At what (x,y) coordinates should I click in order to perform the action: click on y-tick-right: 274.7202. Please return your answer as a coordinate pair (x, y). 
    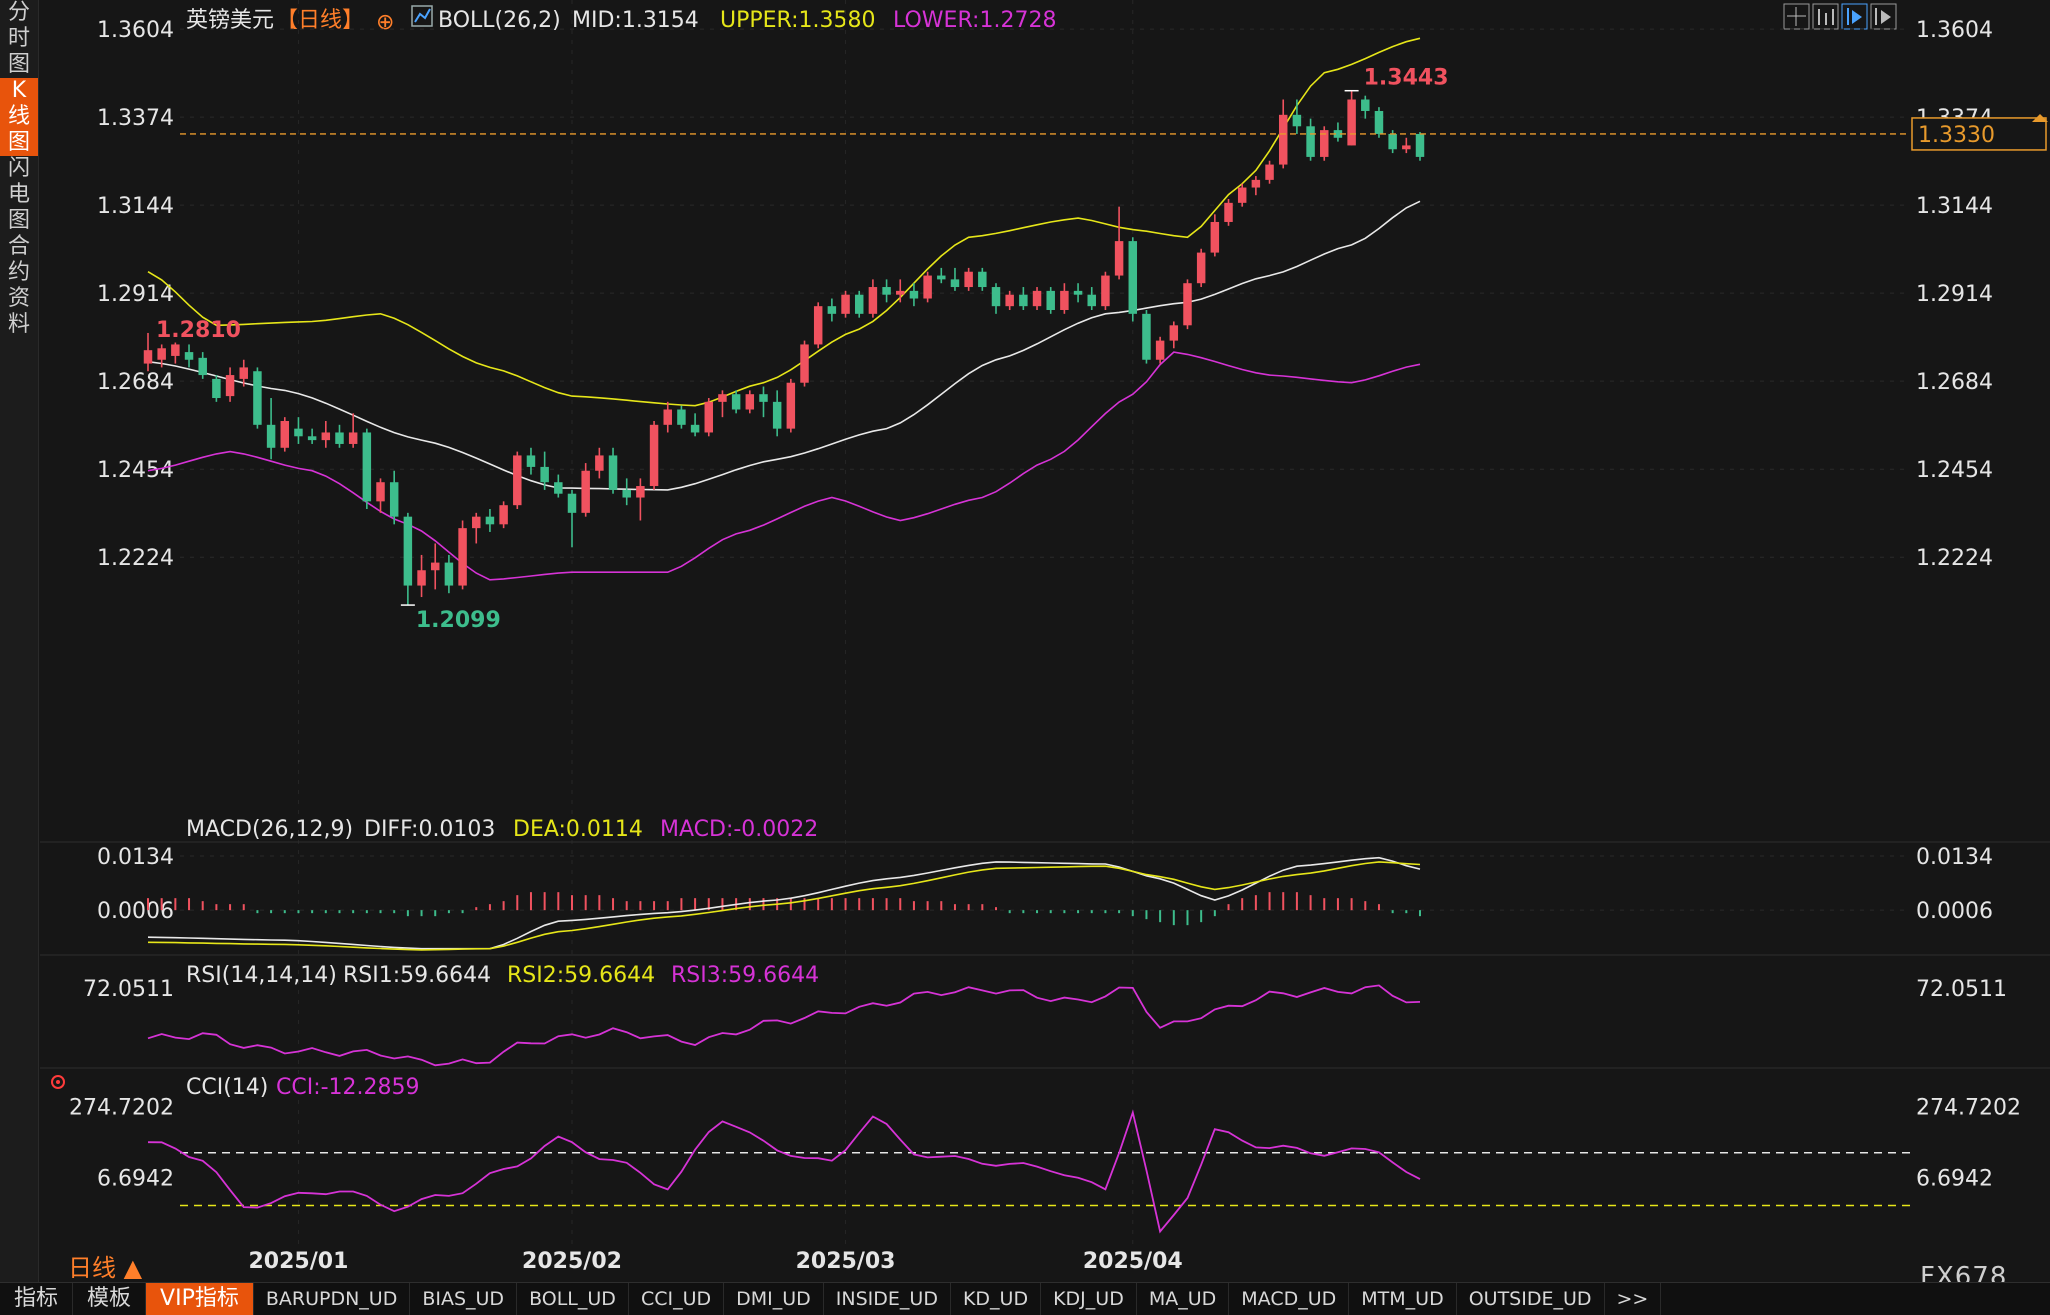
    Looking at the image, I should click on (1968, 1108).